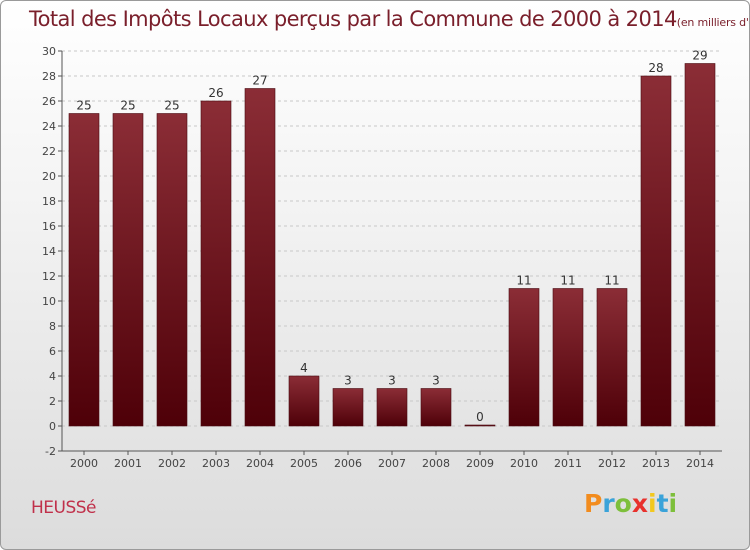 The width and height of the screenshot is (750, 550). What do you see at coordinates (662, 503) in the screenshot?
I see `logo-letter: t` at bounding box center [662, 503].